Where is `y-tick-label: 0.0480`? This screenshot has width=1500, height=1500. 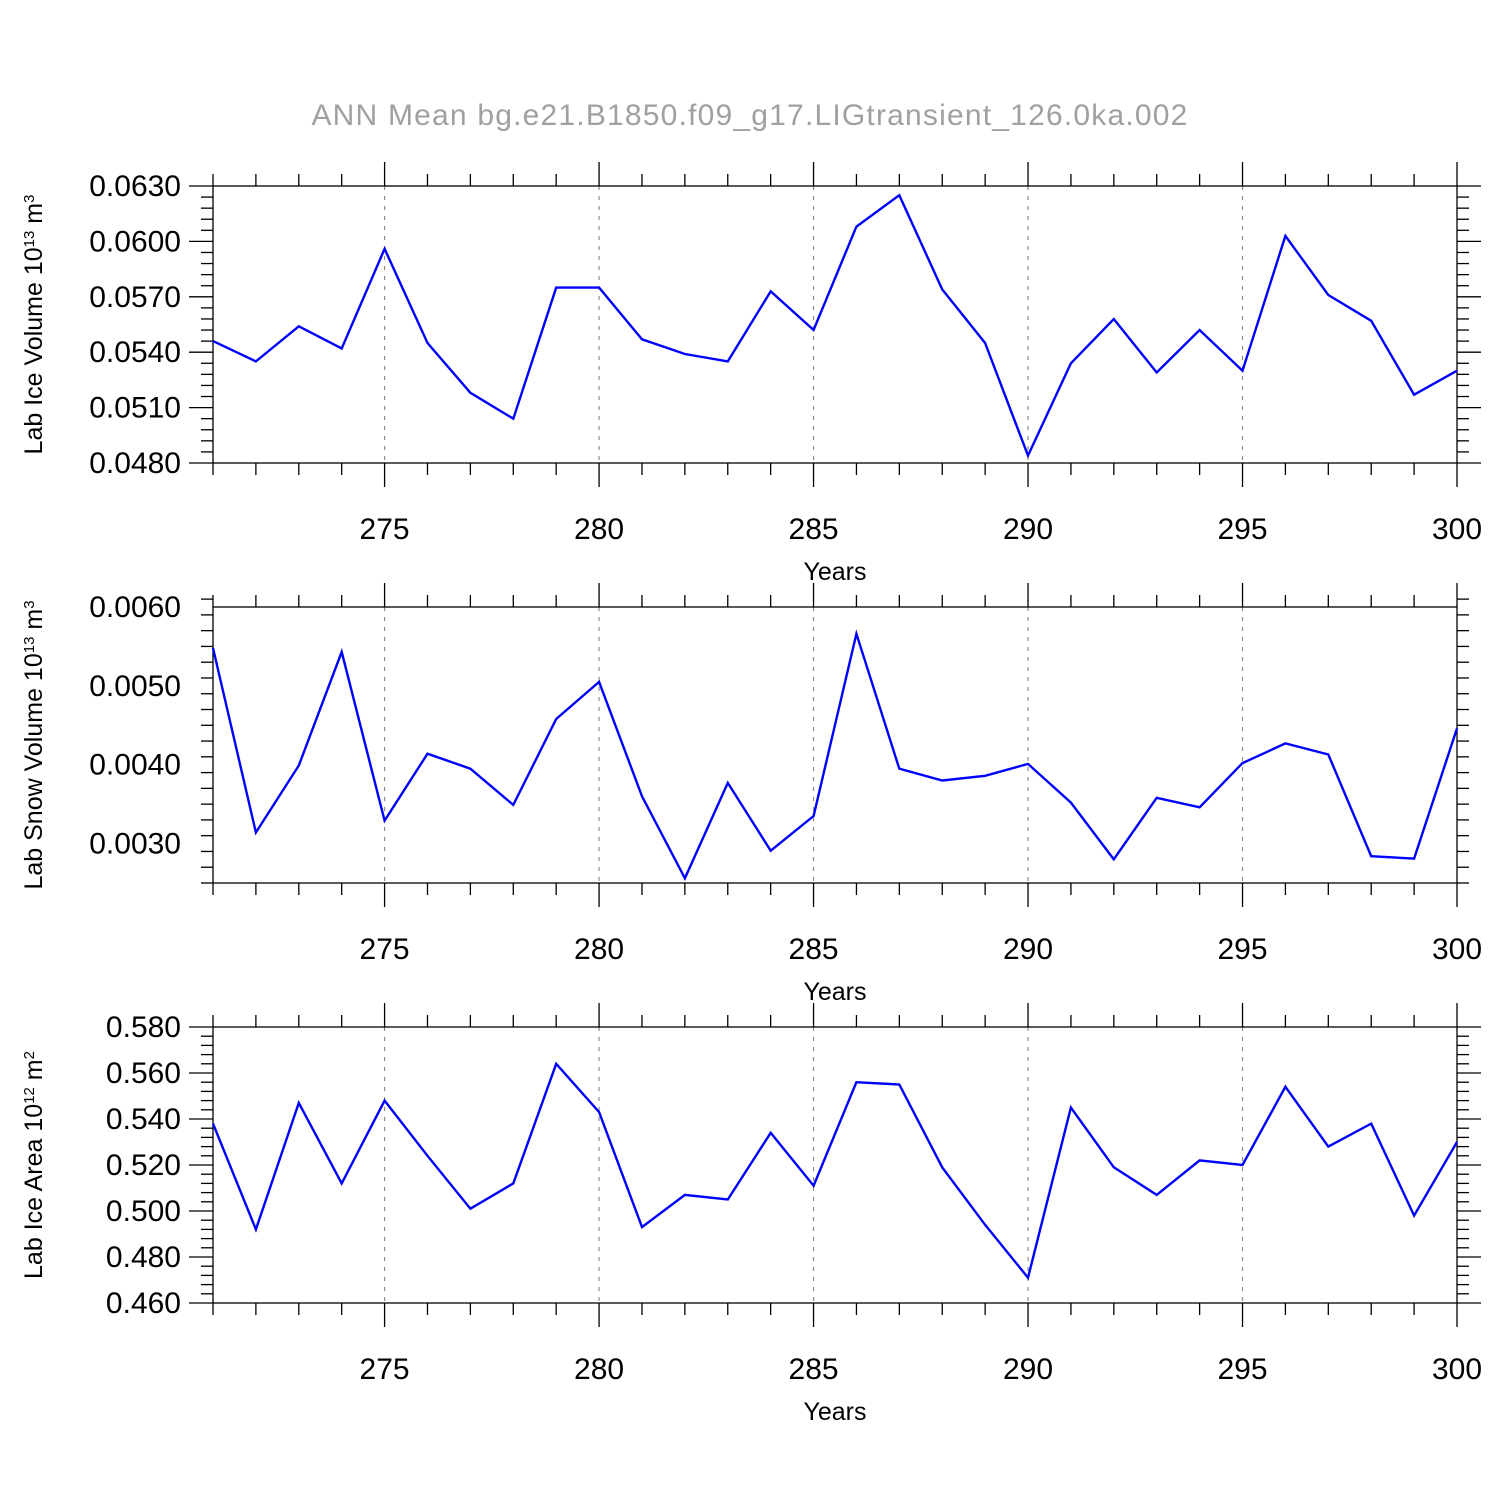
y-tick-label: 0.0480 is located at coordinates (135, 463).